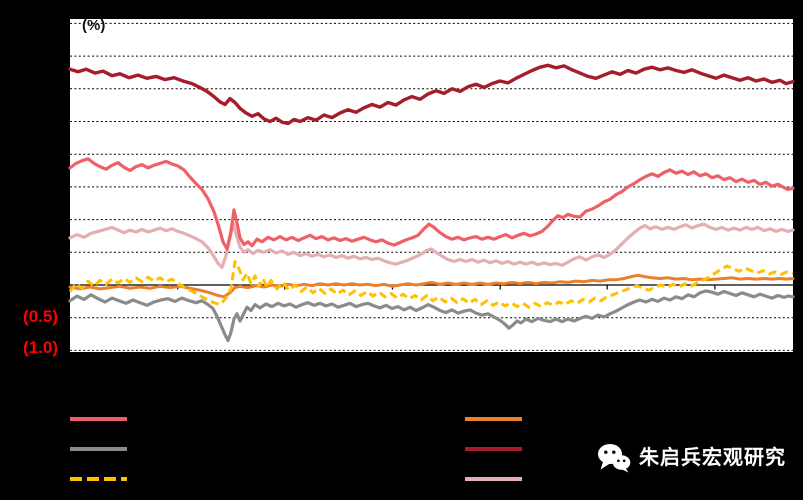 Image resolution: width=803 pixels, height=500 pixels. I want to click on series-line-light-pink, so click(431, 245).